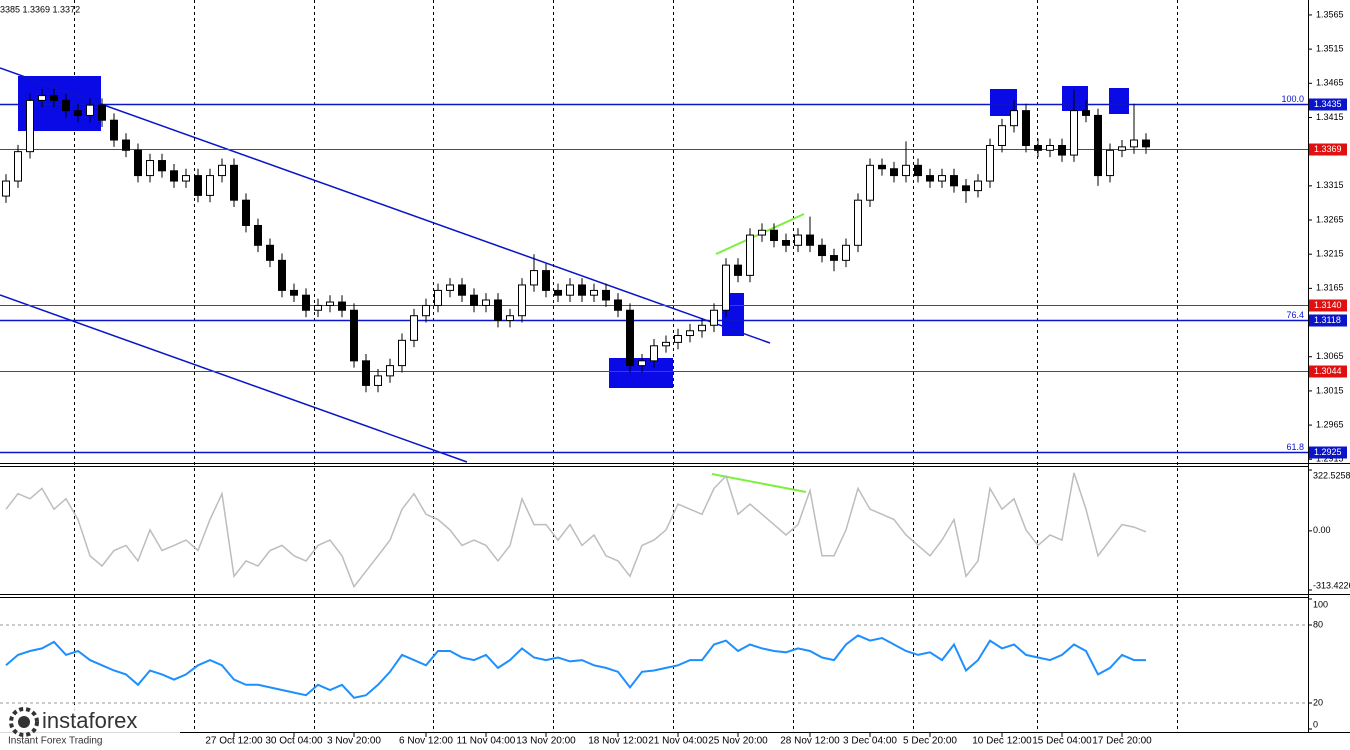  I want to click on y-tick-label: 1.2915, so click(1330, 459).